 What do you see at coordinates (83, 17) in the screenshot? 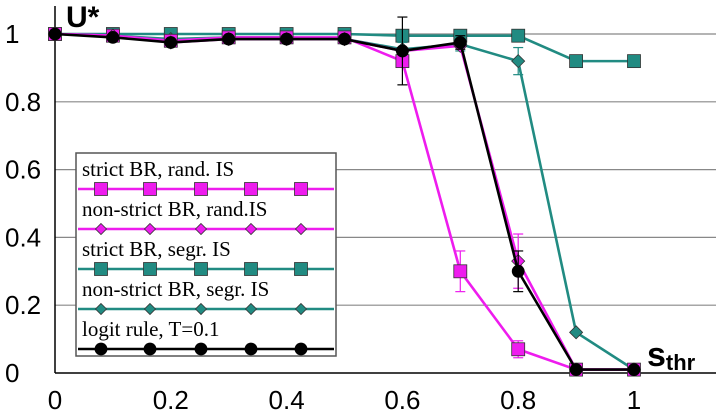
I see `y-axis-label: U*` at bounding box center [83, 17].